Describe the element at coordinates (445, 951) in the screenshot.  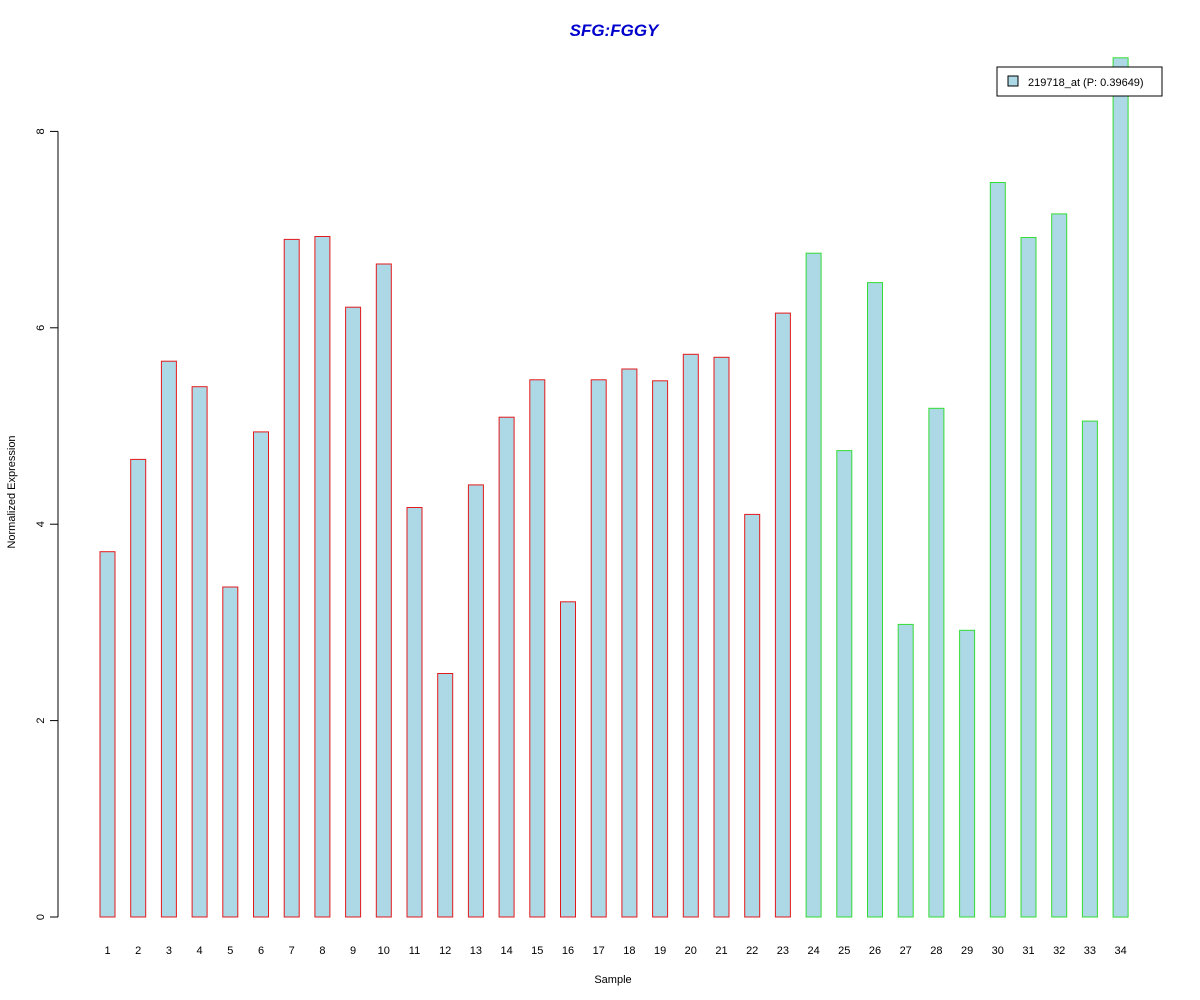
I see `x-tick-label: 12` at that location.